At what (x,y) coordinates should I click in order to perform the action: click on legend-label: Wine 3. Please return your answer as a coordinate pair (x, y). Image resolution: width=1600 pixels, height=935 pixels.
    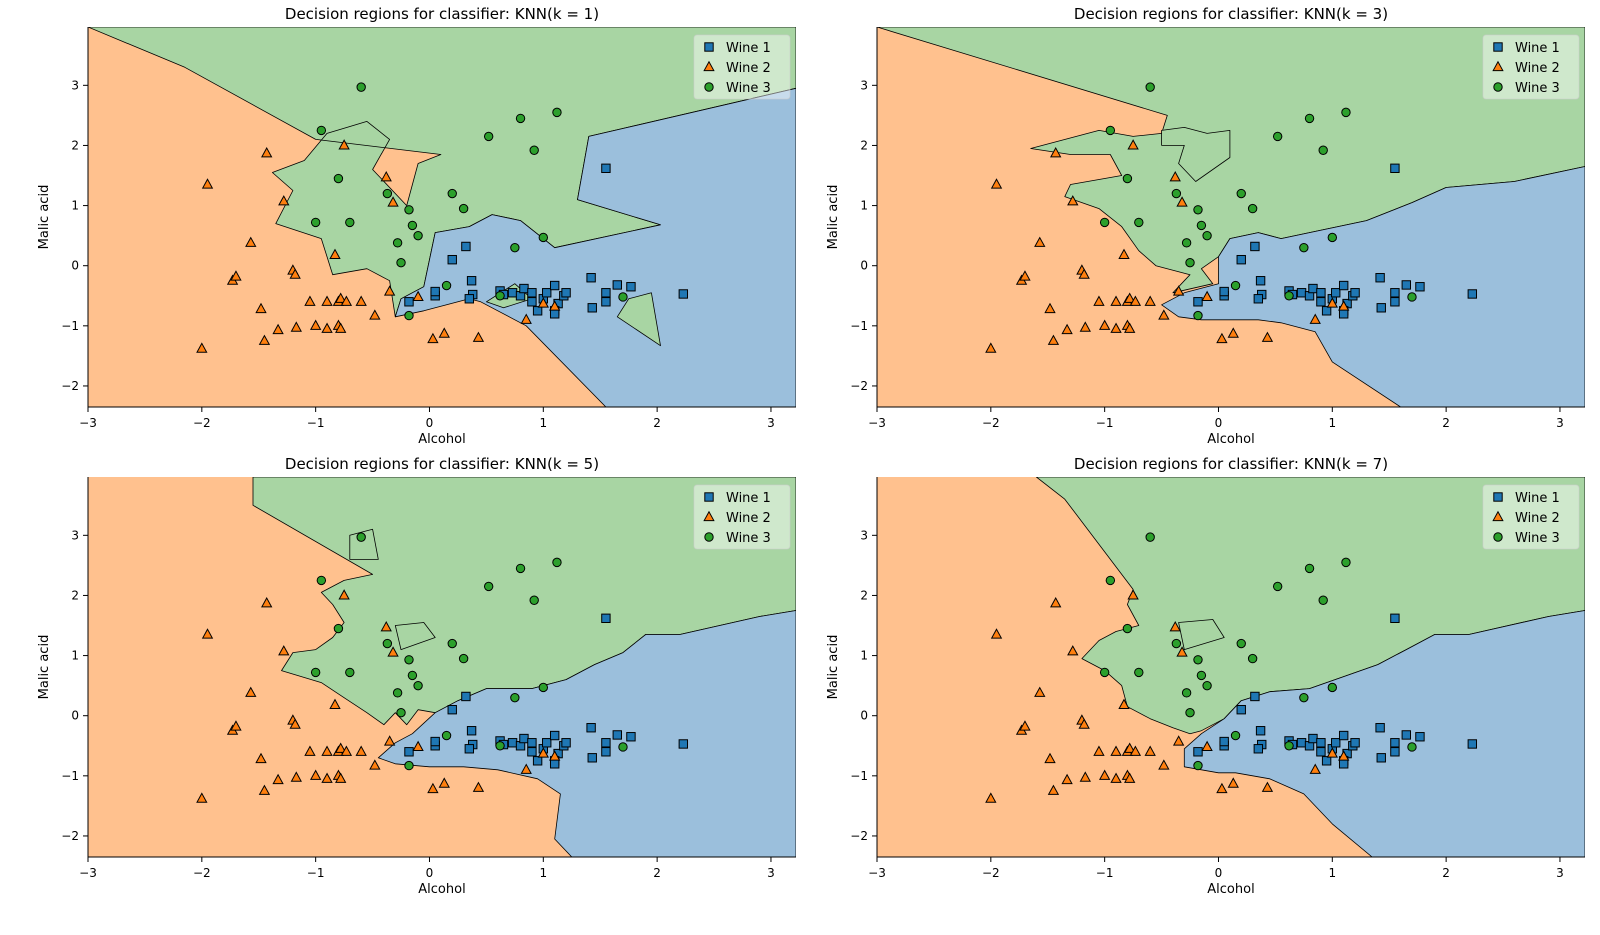
    Looking at the image, I should click on (1537, 538).